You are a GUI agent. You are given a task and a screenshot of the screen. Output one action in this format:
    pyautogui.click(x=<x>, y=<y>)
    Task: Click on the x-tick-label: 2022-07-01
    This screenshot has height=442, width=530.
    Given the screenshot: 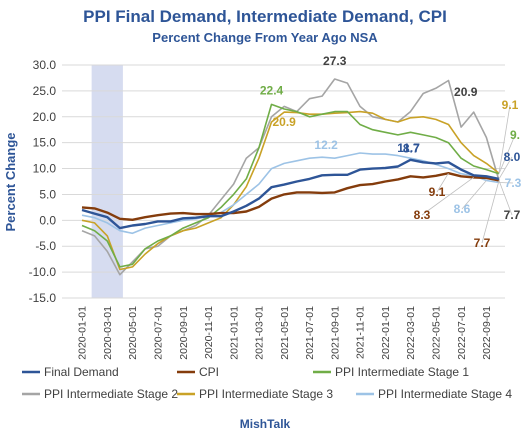 What is the action you would take?
    pyautogui.click(x=462, y=333)
    